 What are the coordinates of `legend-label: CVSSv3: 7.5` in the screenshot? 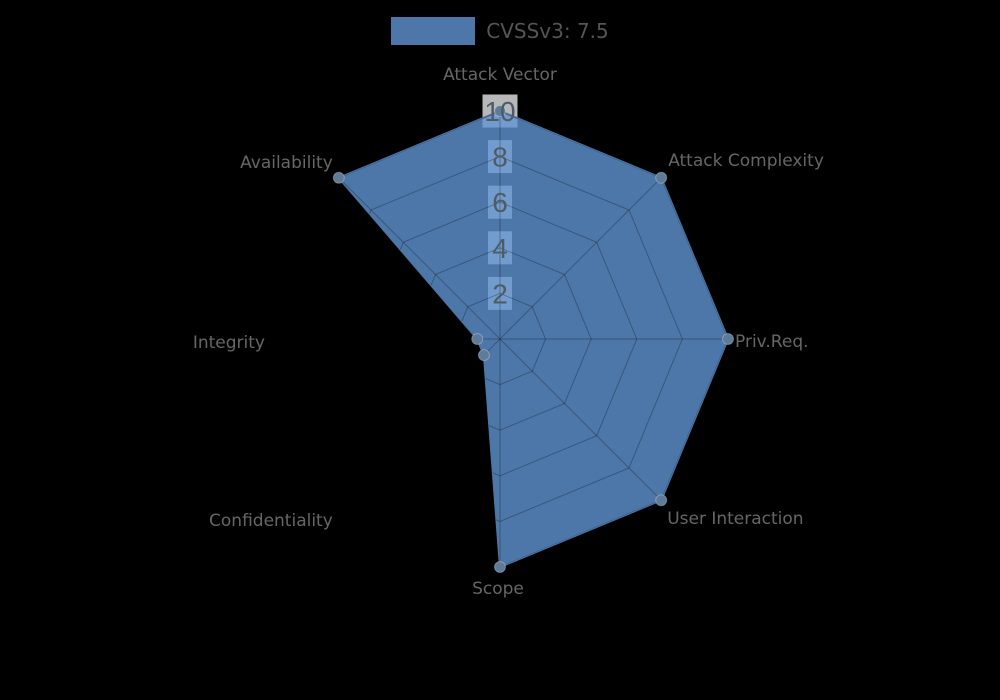 It's located at (547, 31).